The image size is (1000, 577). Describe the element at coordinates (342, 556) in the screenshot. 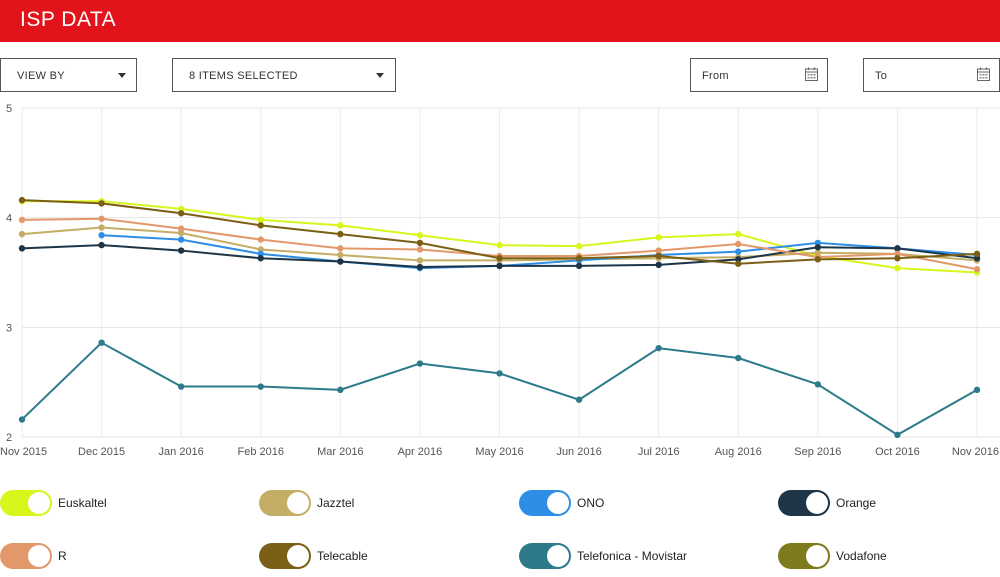

I see `legend-label: Telecable` at that location.